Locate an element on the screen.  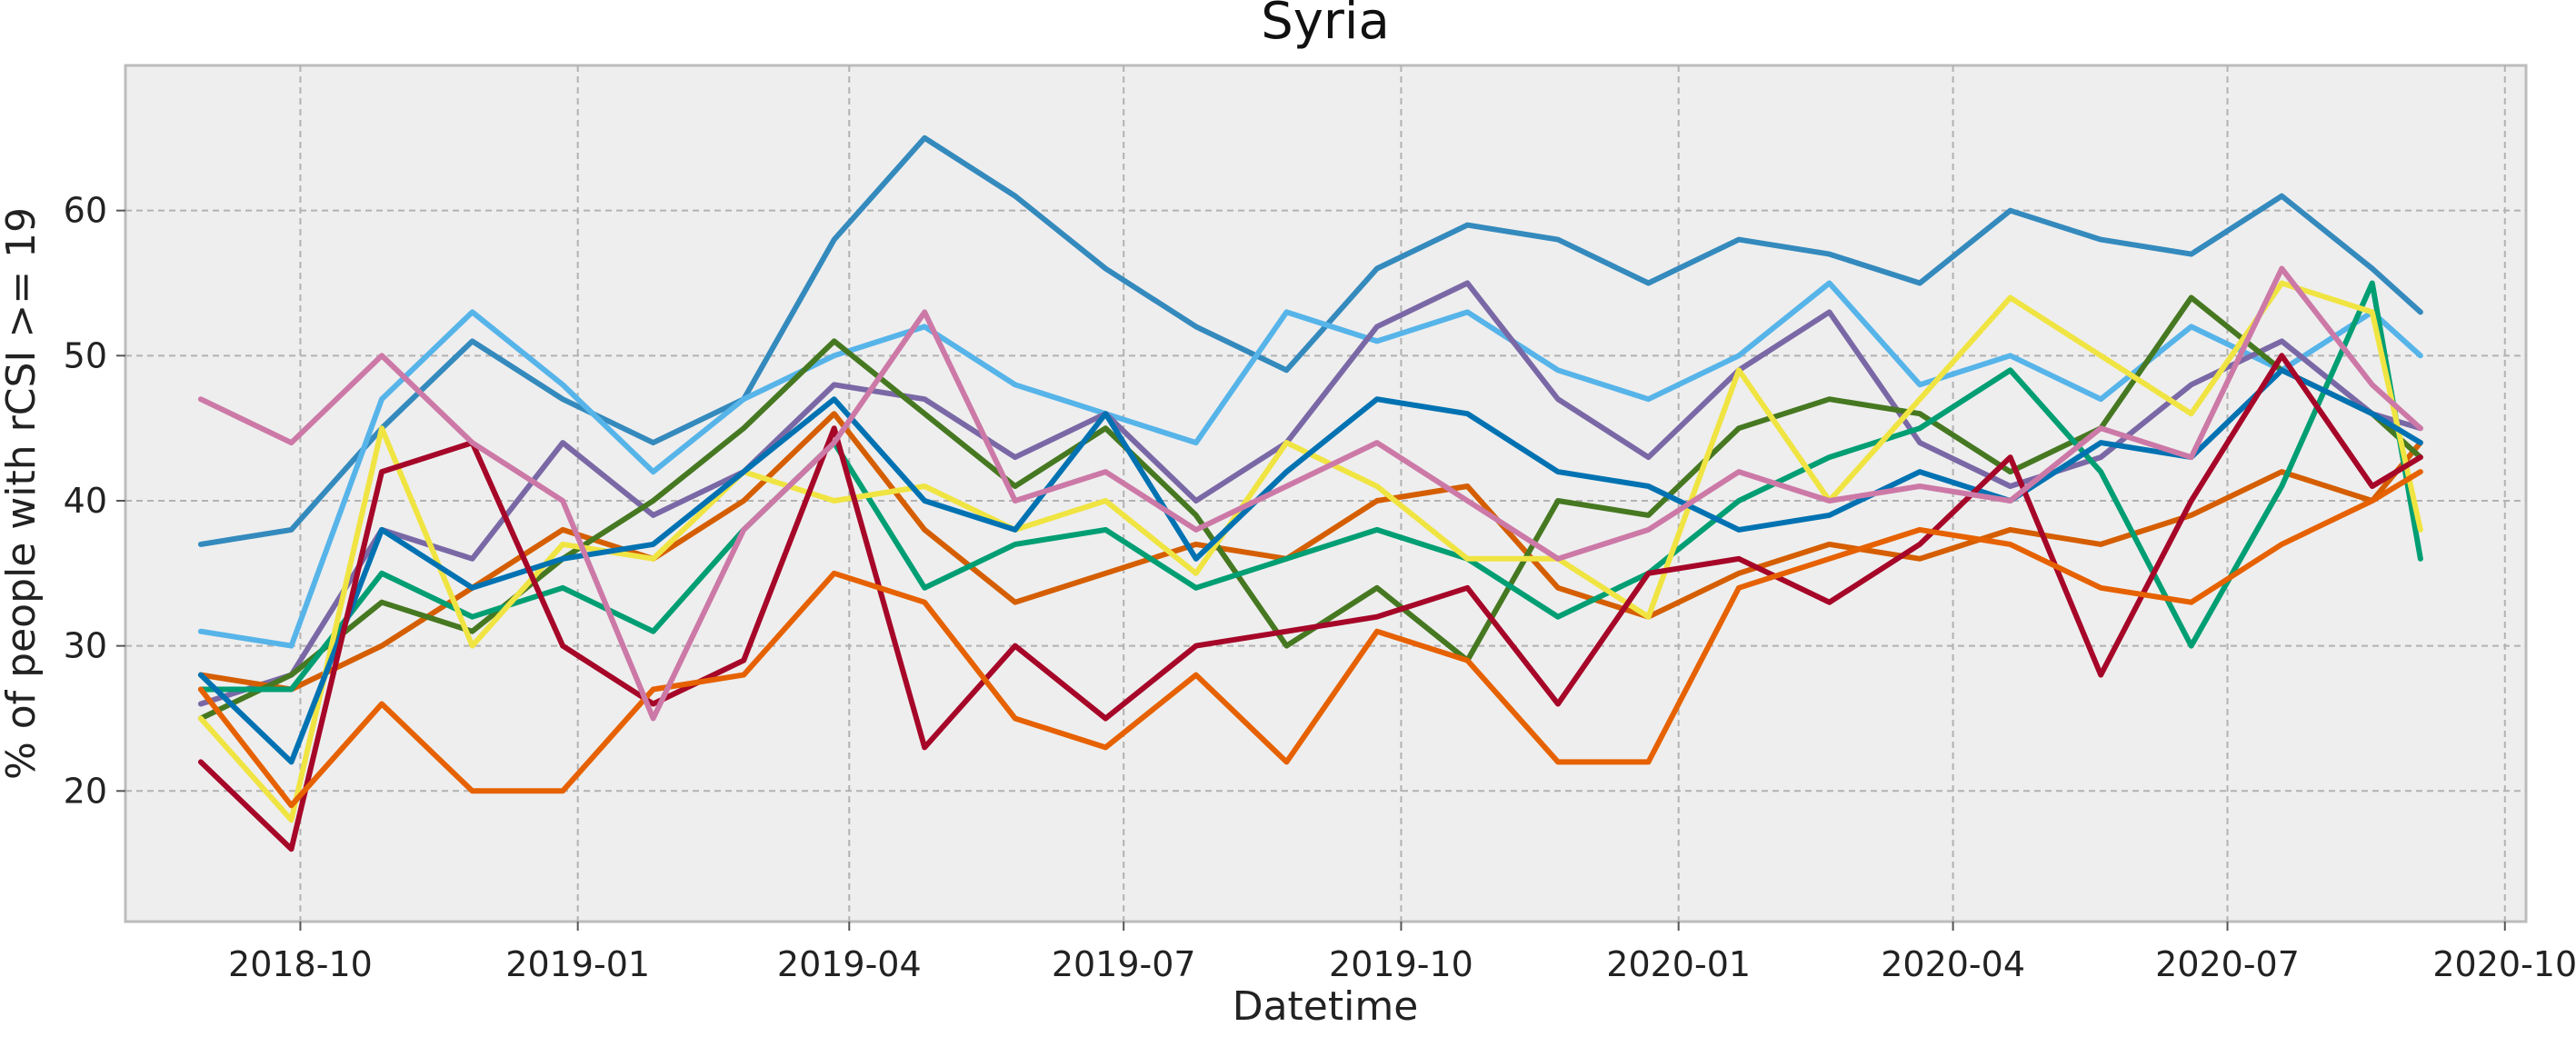
x-tick-label: 2020-01 is located at coordinates (1678, 964).